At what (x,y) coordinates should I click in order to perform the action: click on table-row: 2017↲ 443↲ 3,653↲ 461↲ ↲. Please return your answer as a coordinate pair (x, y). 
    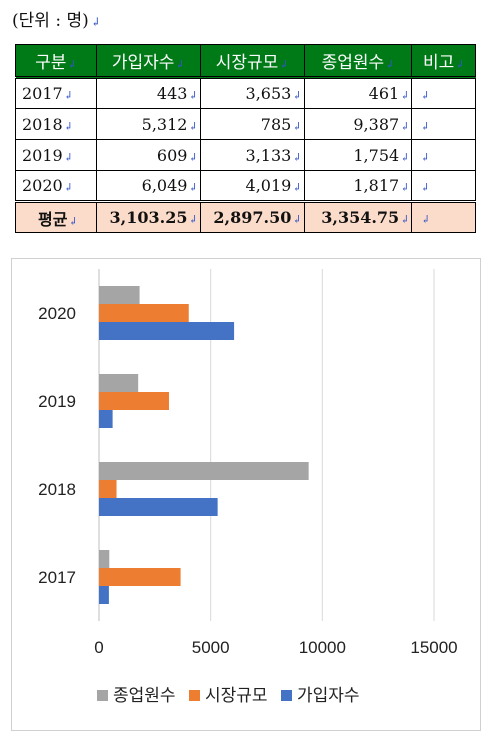
    Looking at the image, I should click on (245, 93).